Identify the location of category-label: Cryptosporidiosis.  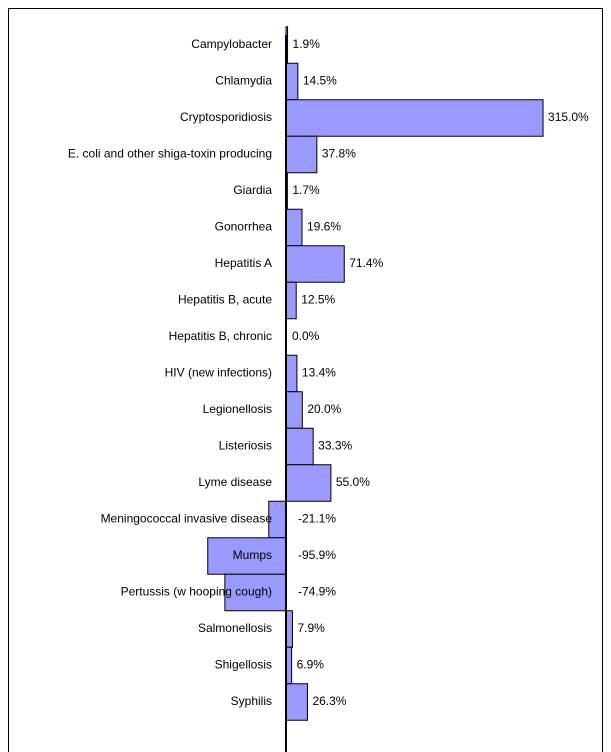
(226, 117).